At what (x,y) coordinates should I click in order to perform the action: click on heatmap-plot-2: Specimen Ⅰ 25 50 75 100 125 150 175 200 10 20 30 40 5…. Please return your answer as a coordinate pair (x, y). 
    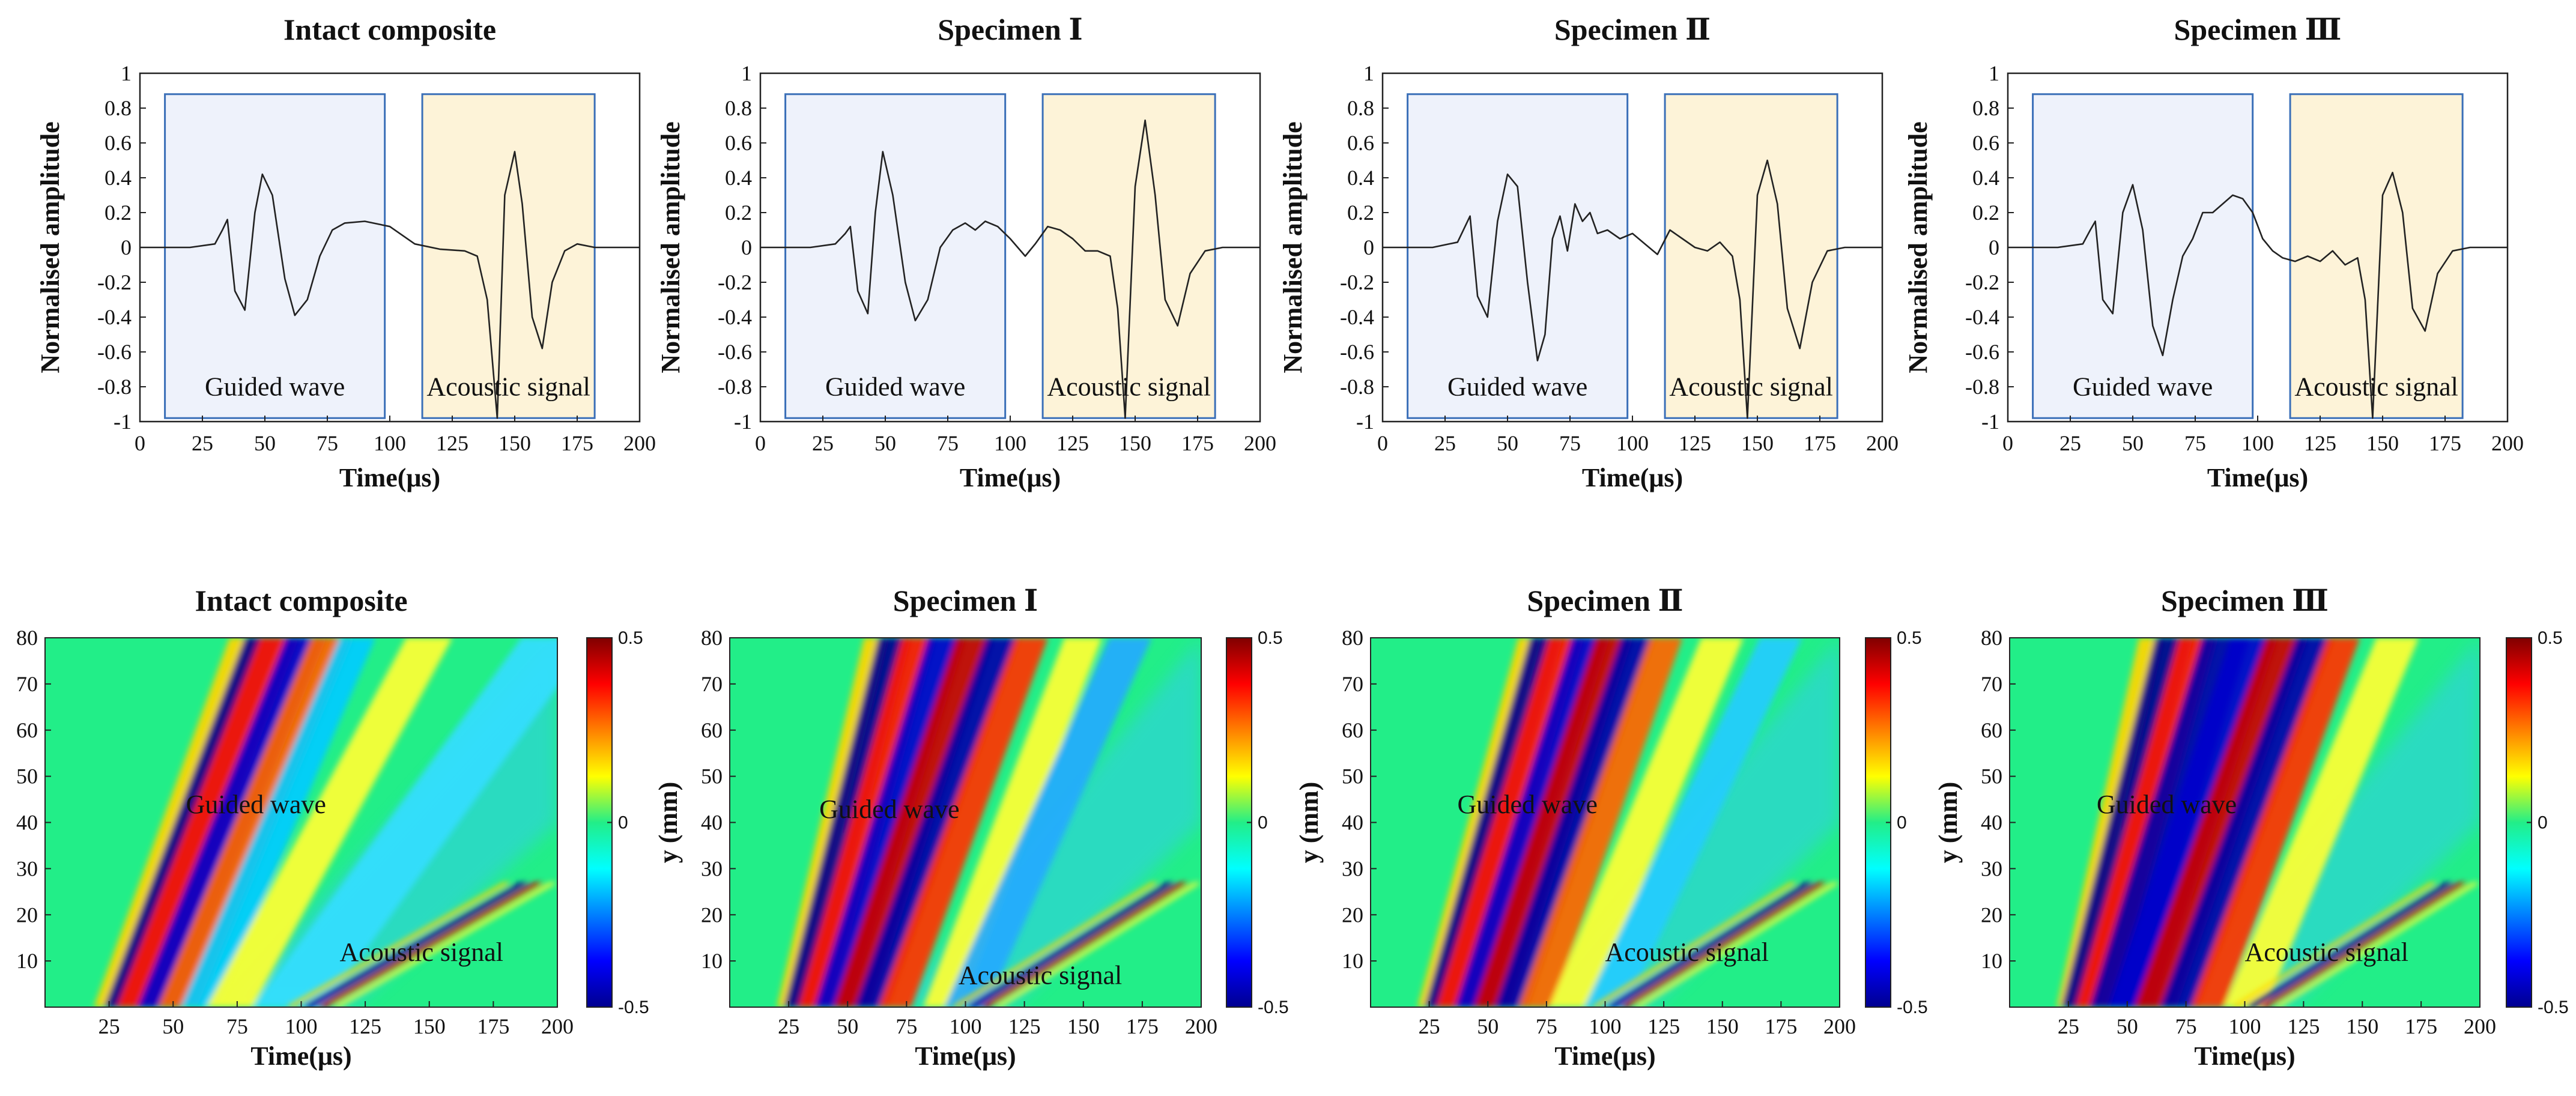
    Looking at the image, I should click on (971, 827).